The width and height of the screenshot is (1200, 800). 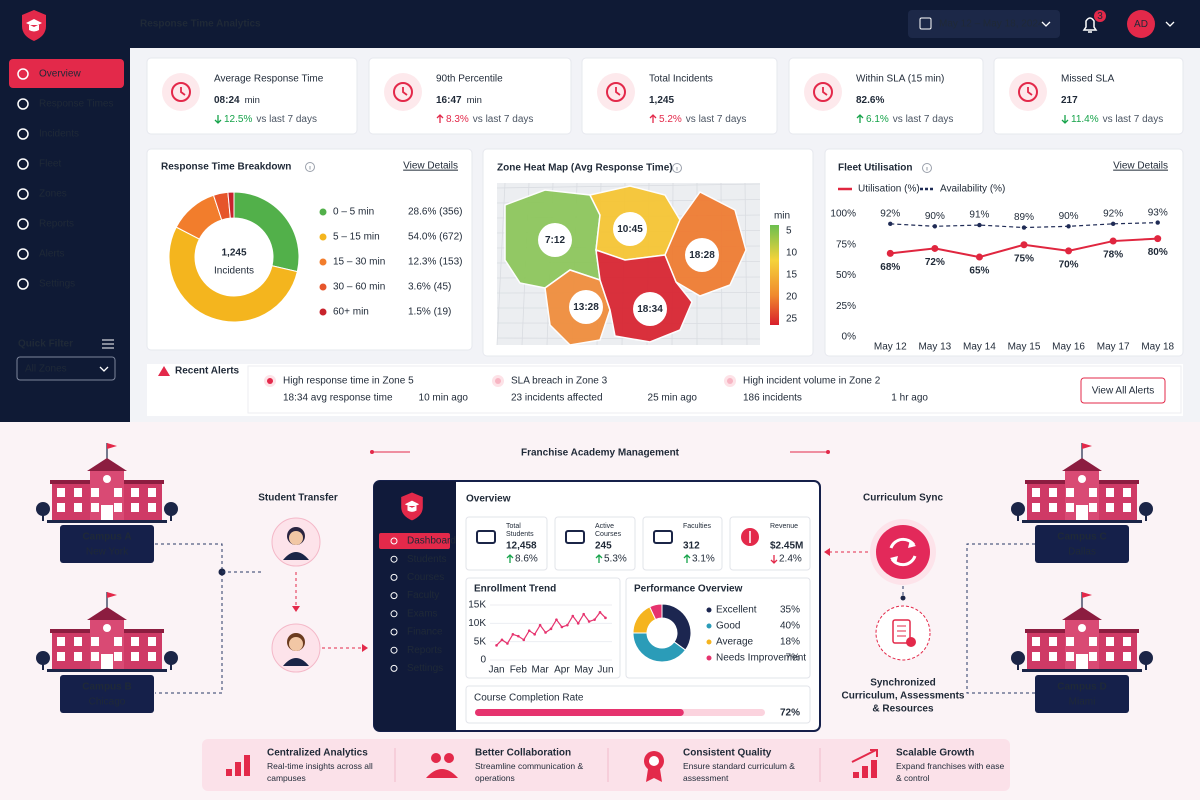 I want to click on sync-icon, so click(x=903, y=552).